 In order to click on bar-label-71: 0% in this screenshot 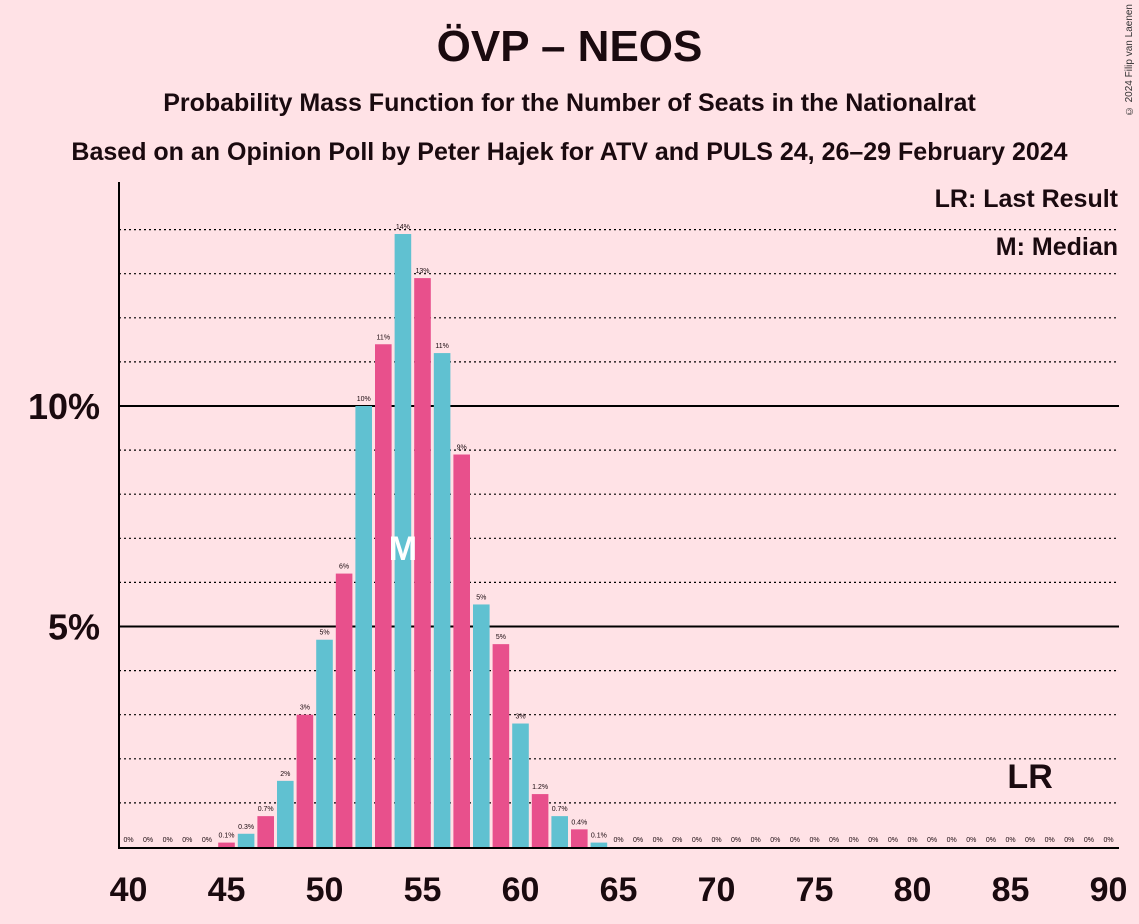, I will do `click(736, 840)`.